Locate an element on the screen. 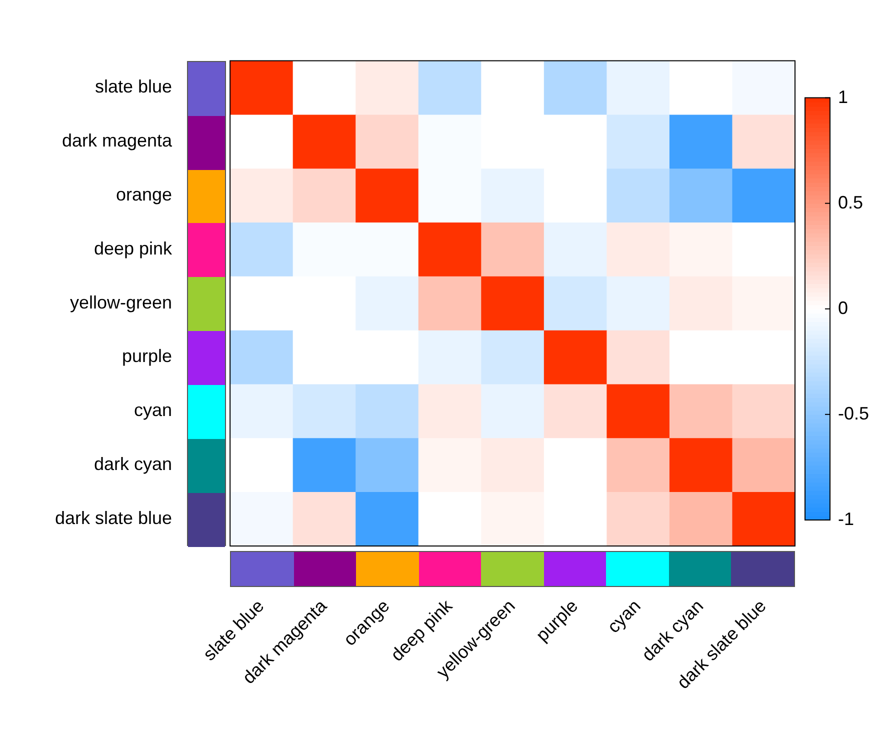 This screenshot has width=883, height=741. y-tick-label: deep pink is located at coordinates (134, 248).